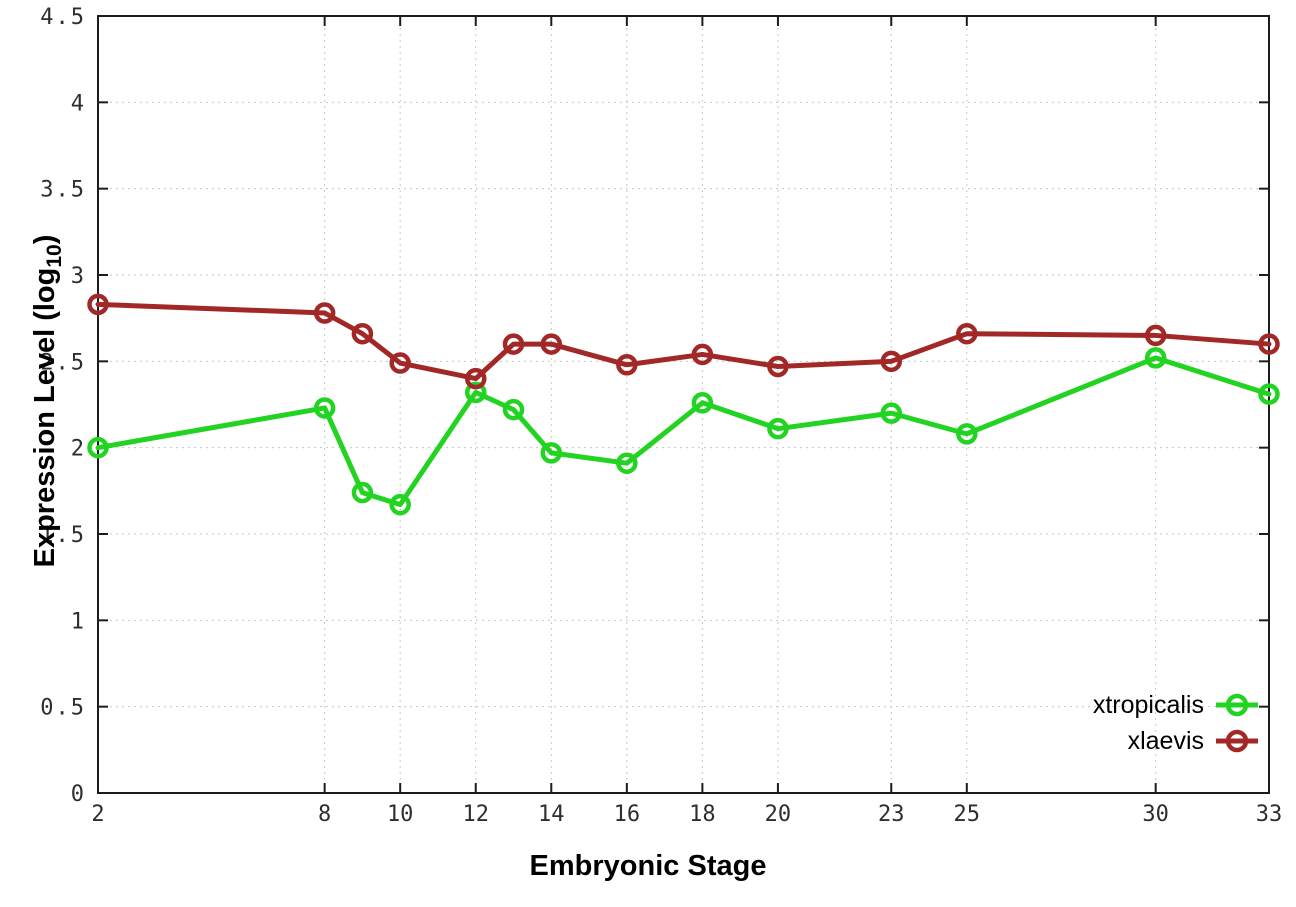  What do you see at coordinates (63, 362) in the screenshot?
I see `y-tick-label: 2.5` at bounding box center [63, 362].